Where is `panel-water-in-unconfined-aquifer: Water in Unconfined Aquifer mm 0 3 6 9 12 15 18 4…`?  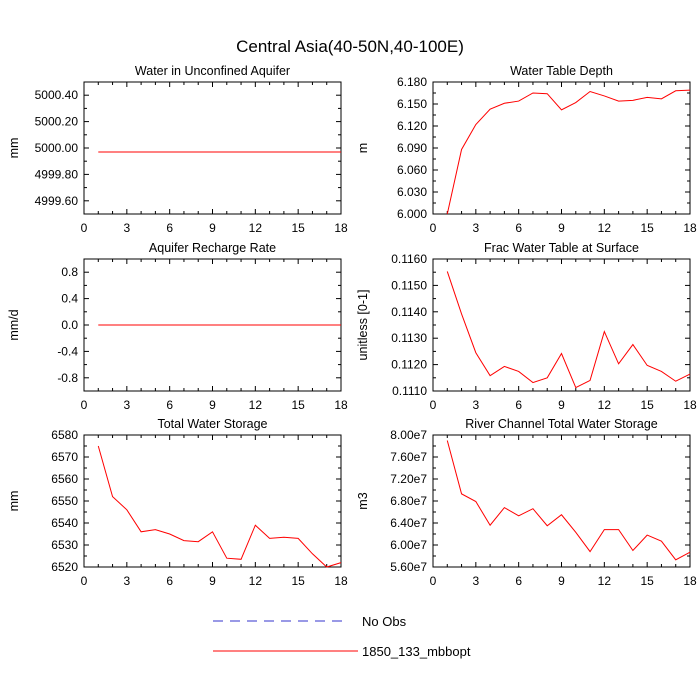 panel-water-in-unconfined-aquifer: Water in Unconfined Aquifer mm 0 3 6 9 12 15 18 4… is located at coordinates (177, 149).